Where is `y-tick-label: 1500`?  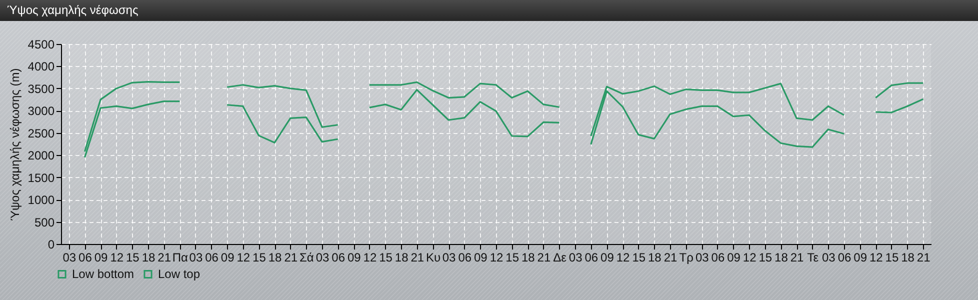 y-tick-label: 1500 is located at coordinates (41, 177).